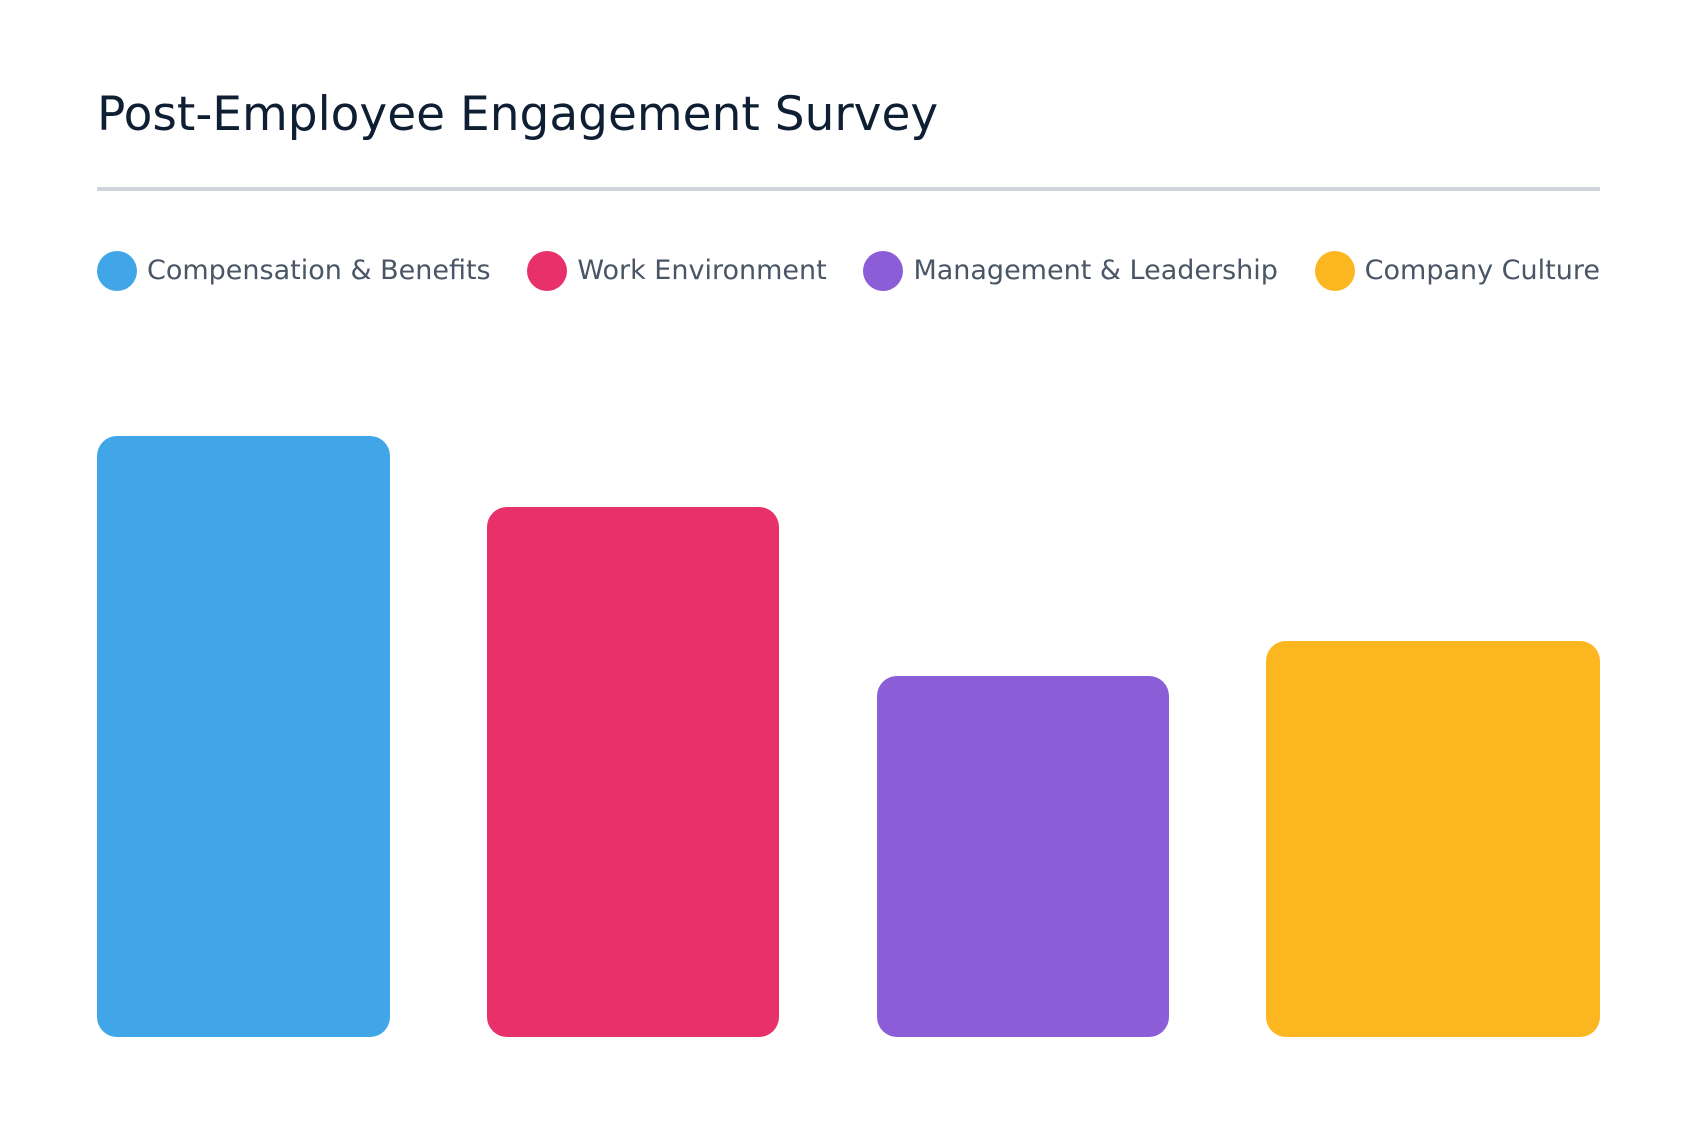 The image size is (1688, 1126). Describe the element at coordinates (518, 114) in the screenshot. I see `chart-title: Post-Employee Engagement Survey` at that location.